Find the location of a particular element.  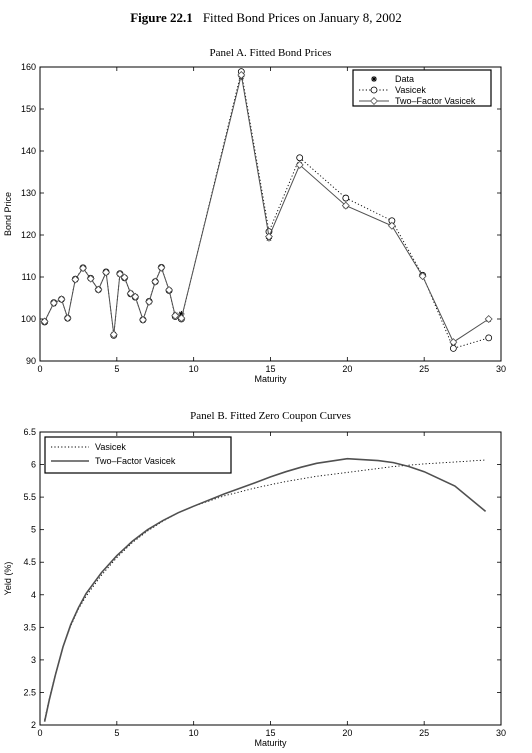

panel-a-x-tick-label: 20 is located at coordinates (347, 369).